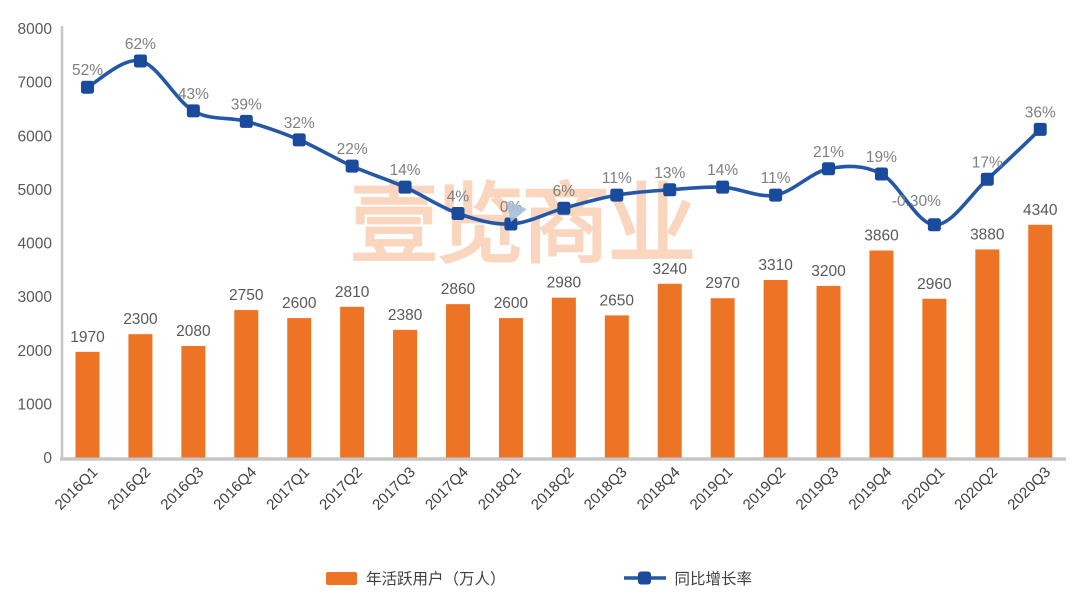  Describe the element at coordinates (775, 265) in the screenshot. I see `bar-value-label: 3310` at that location.